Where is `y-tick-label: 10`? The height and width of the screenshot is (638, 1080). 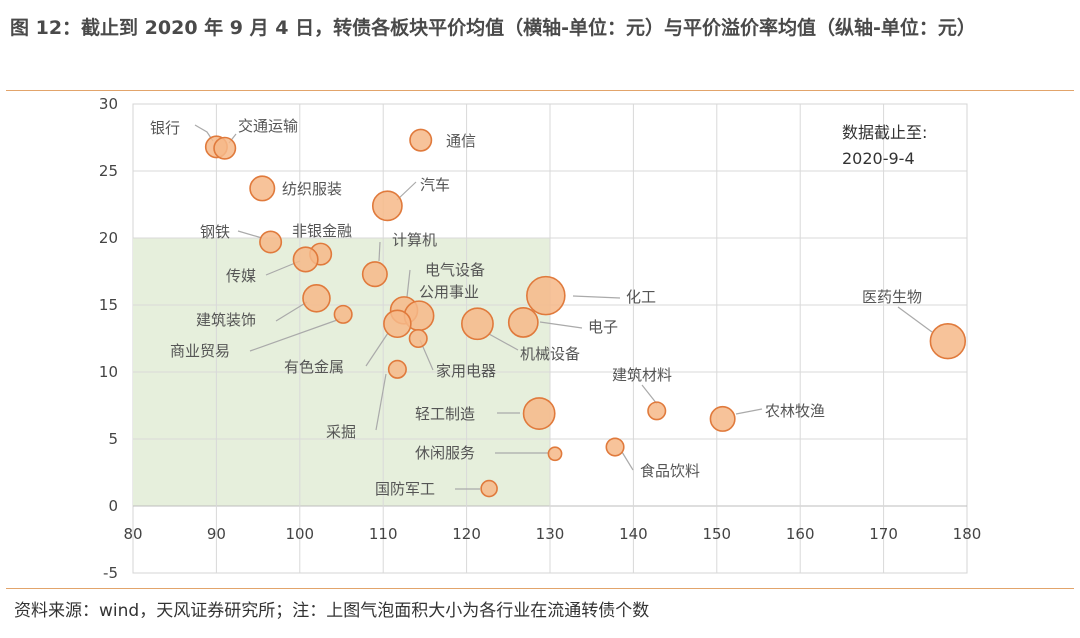 y-tick-label: 10 is located at coordinates (108, 372).